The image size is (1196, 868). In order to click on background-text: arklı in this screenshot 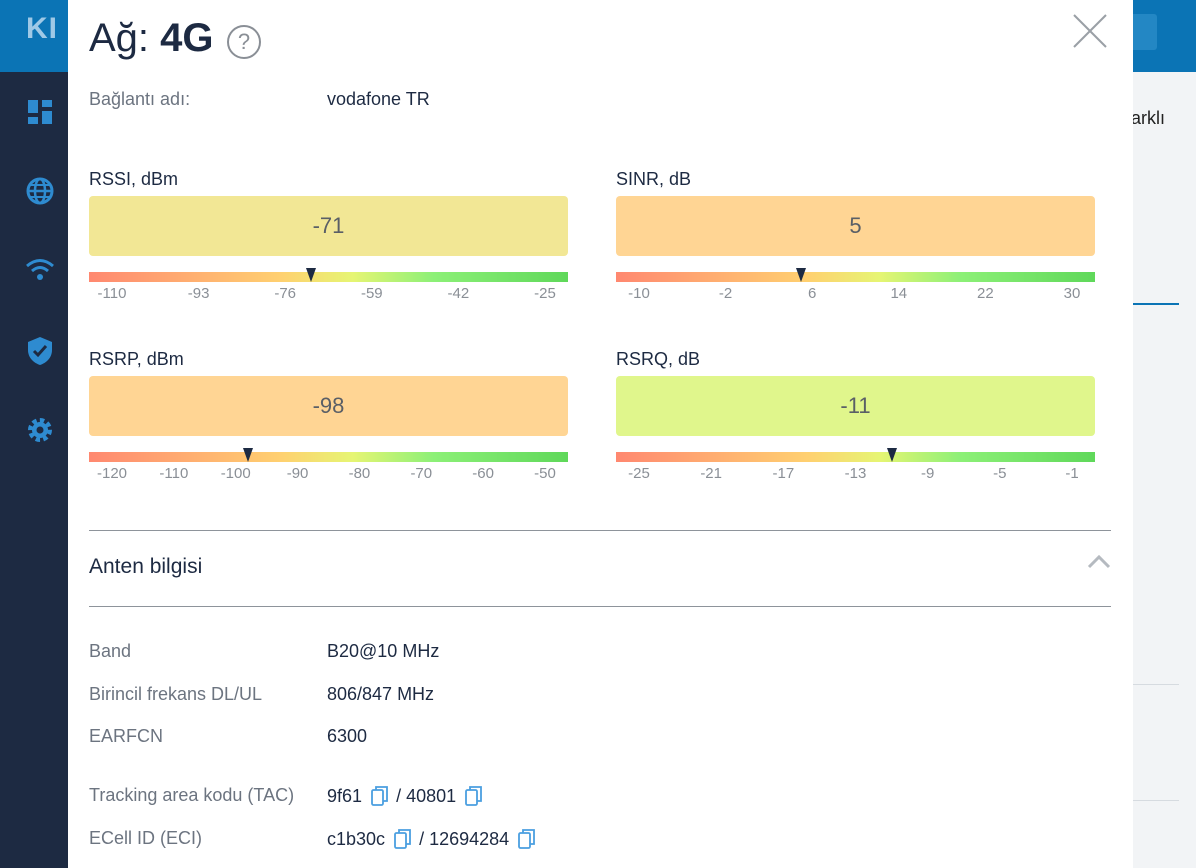, I will do `click(1148, 118)`.